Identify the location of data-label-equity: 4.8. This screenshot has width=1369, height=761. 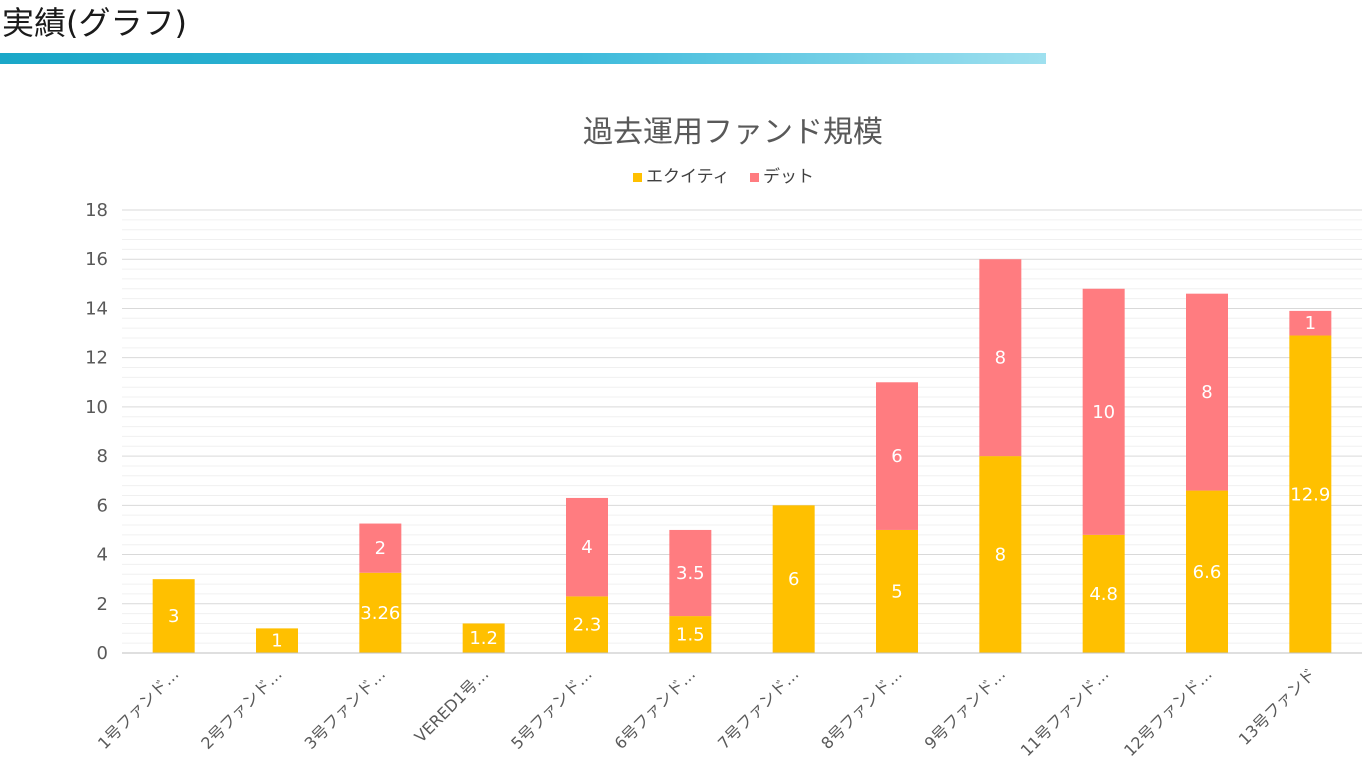
(1103, 594).